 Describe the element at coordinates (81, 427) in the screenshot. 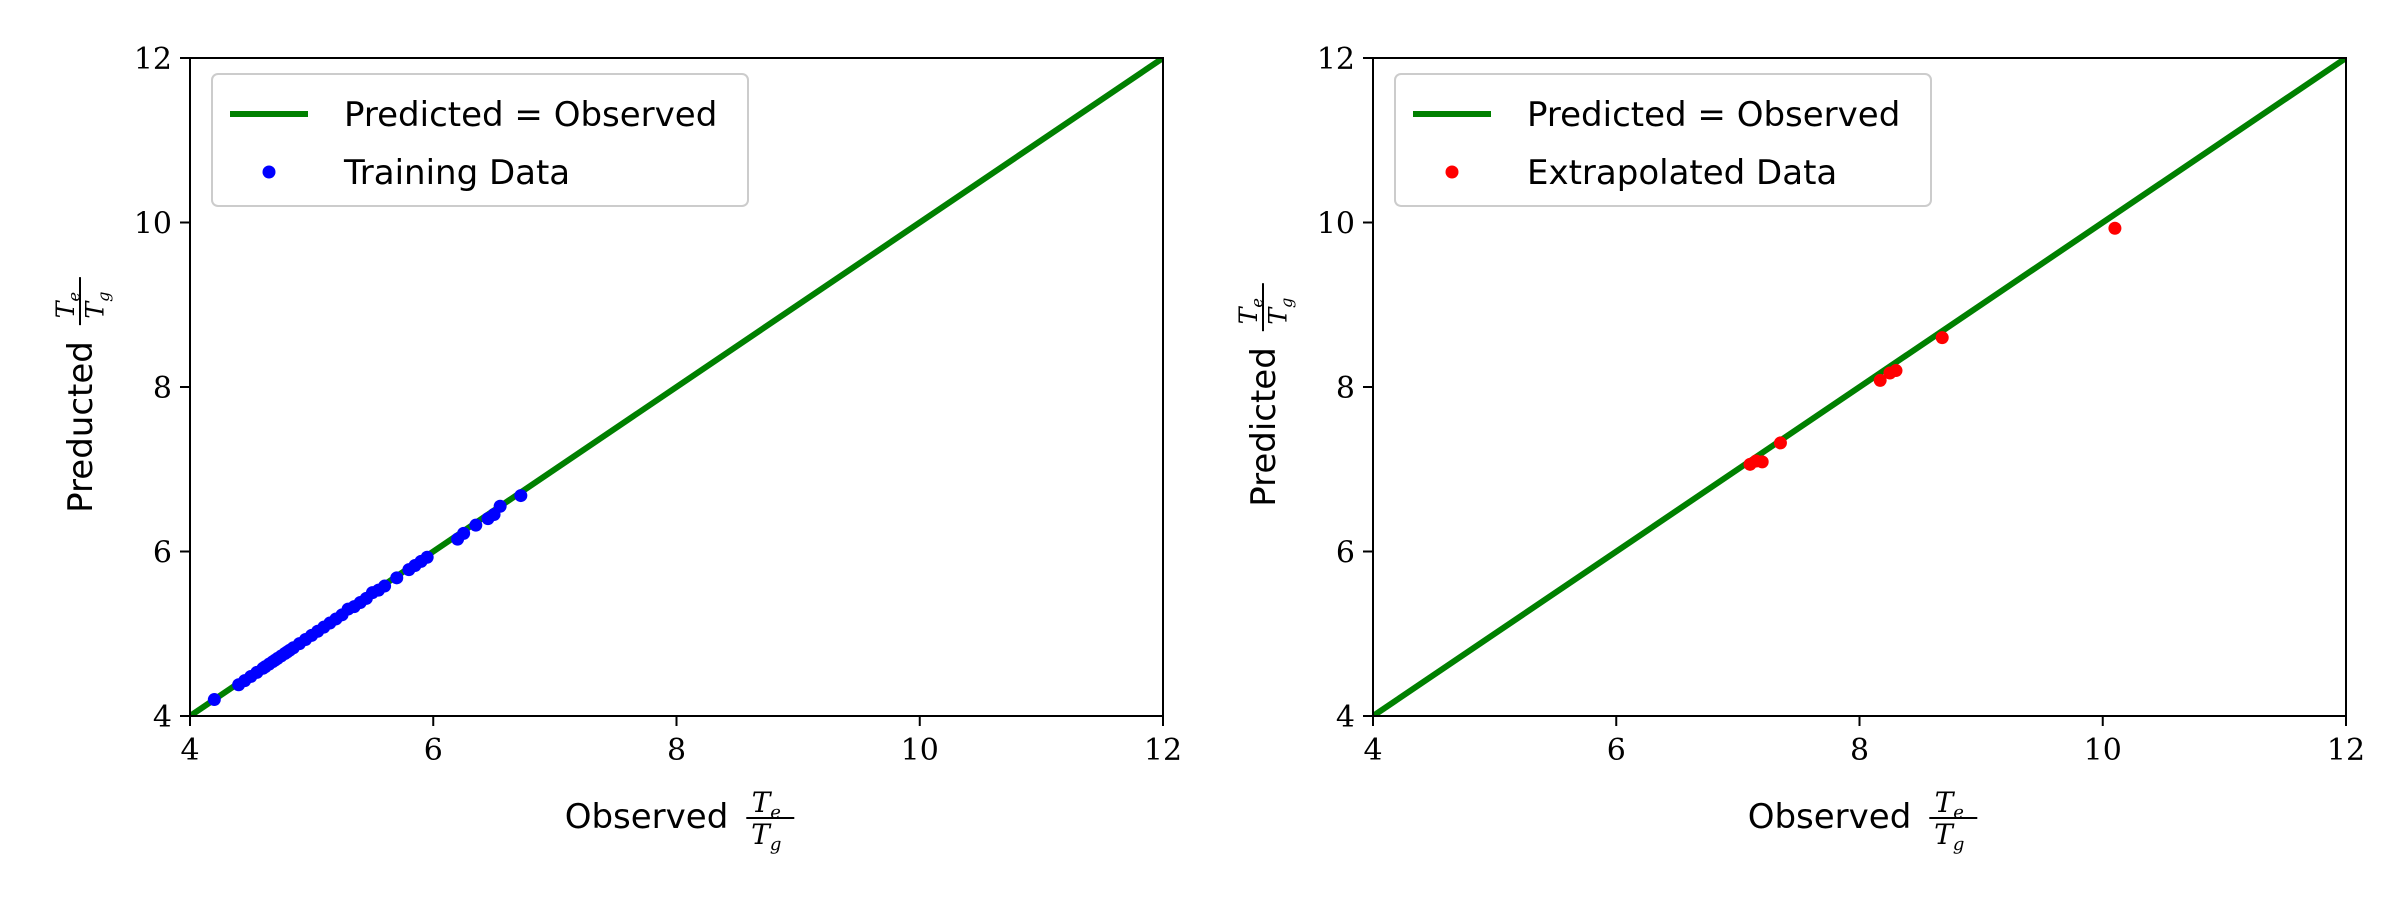

I see `y-axis-label: Preducted` at that location.